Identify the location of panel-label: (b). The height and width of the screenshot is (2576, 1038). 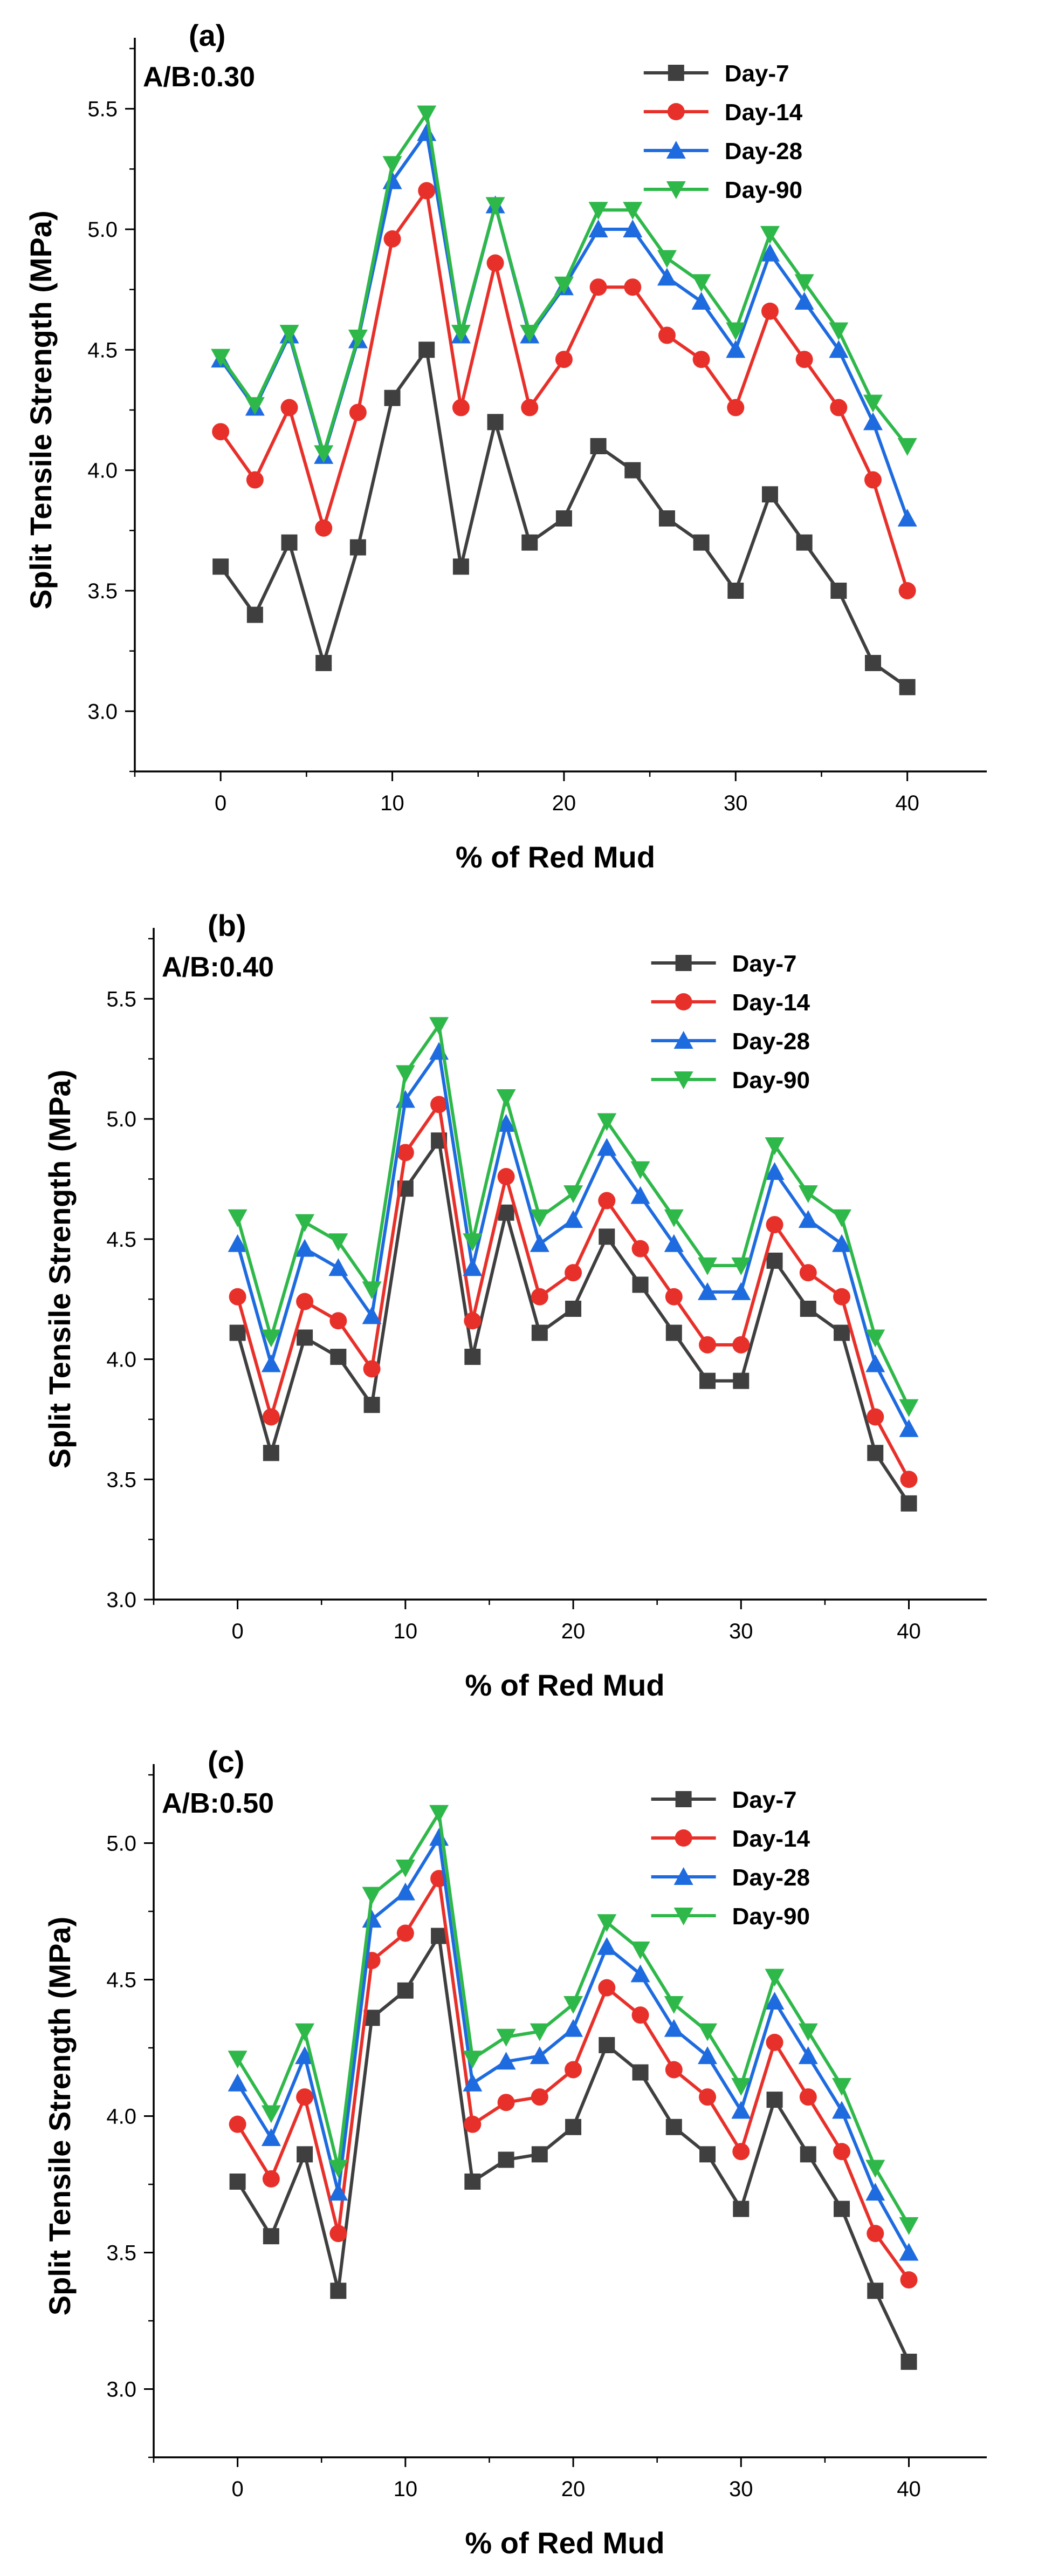
(227, 925).